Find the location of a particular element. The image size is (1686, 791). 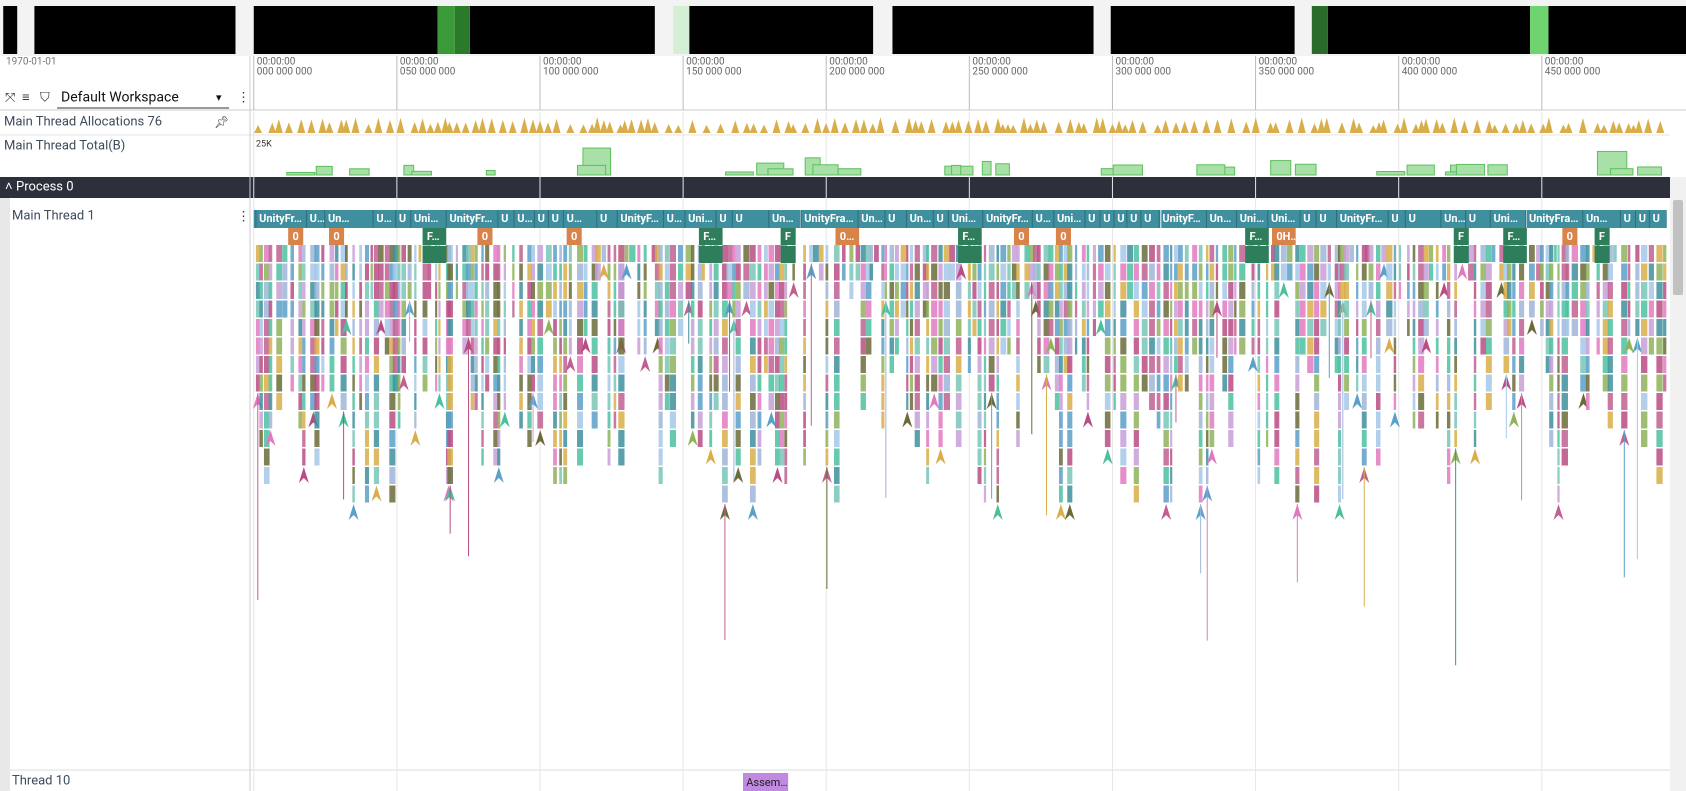

workspace-select is located at coordinates (143, 97).